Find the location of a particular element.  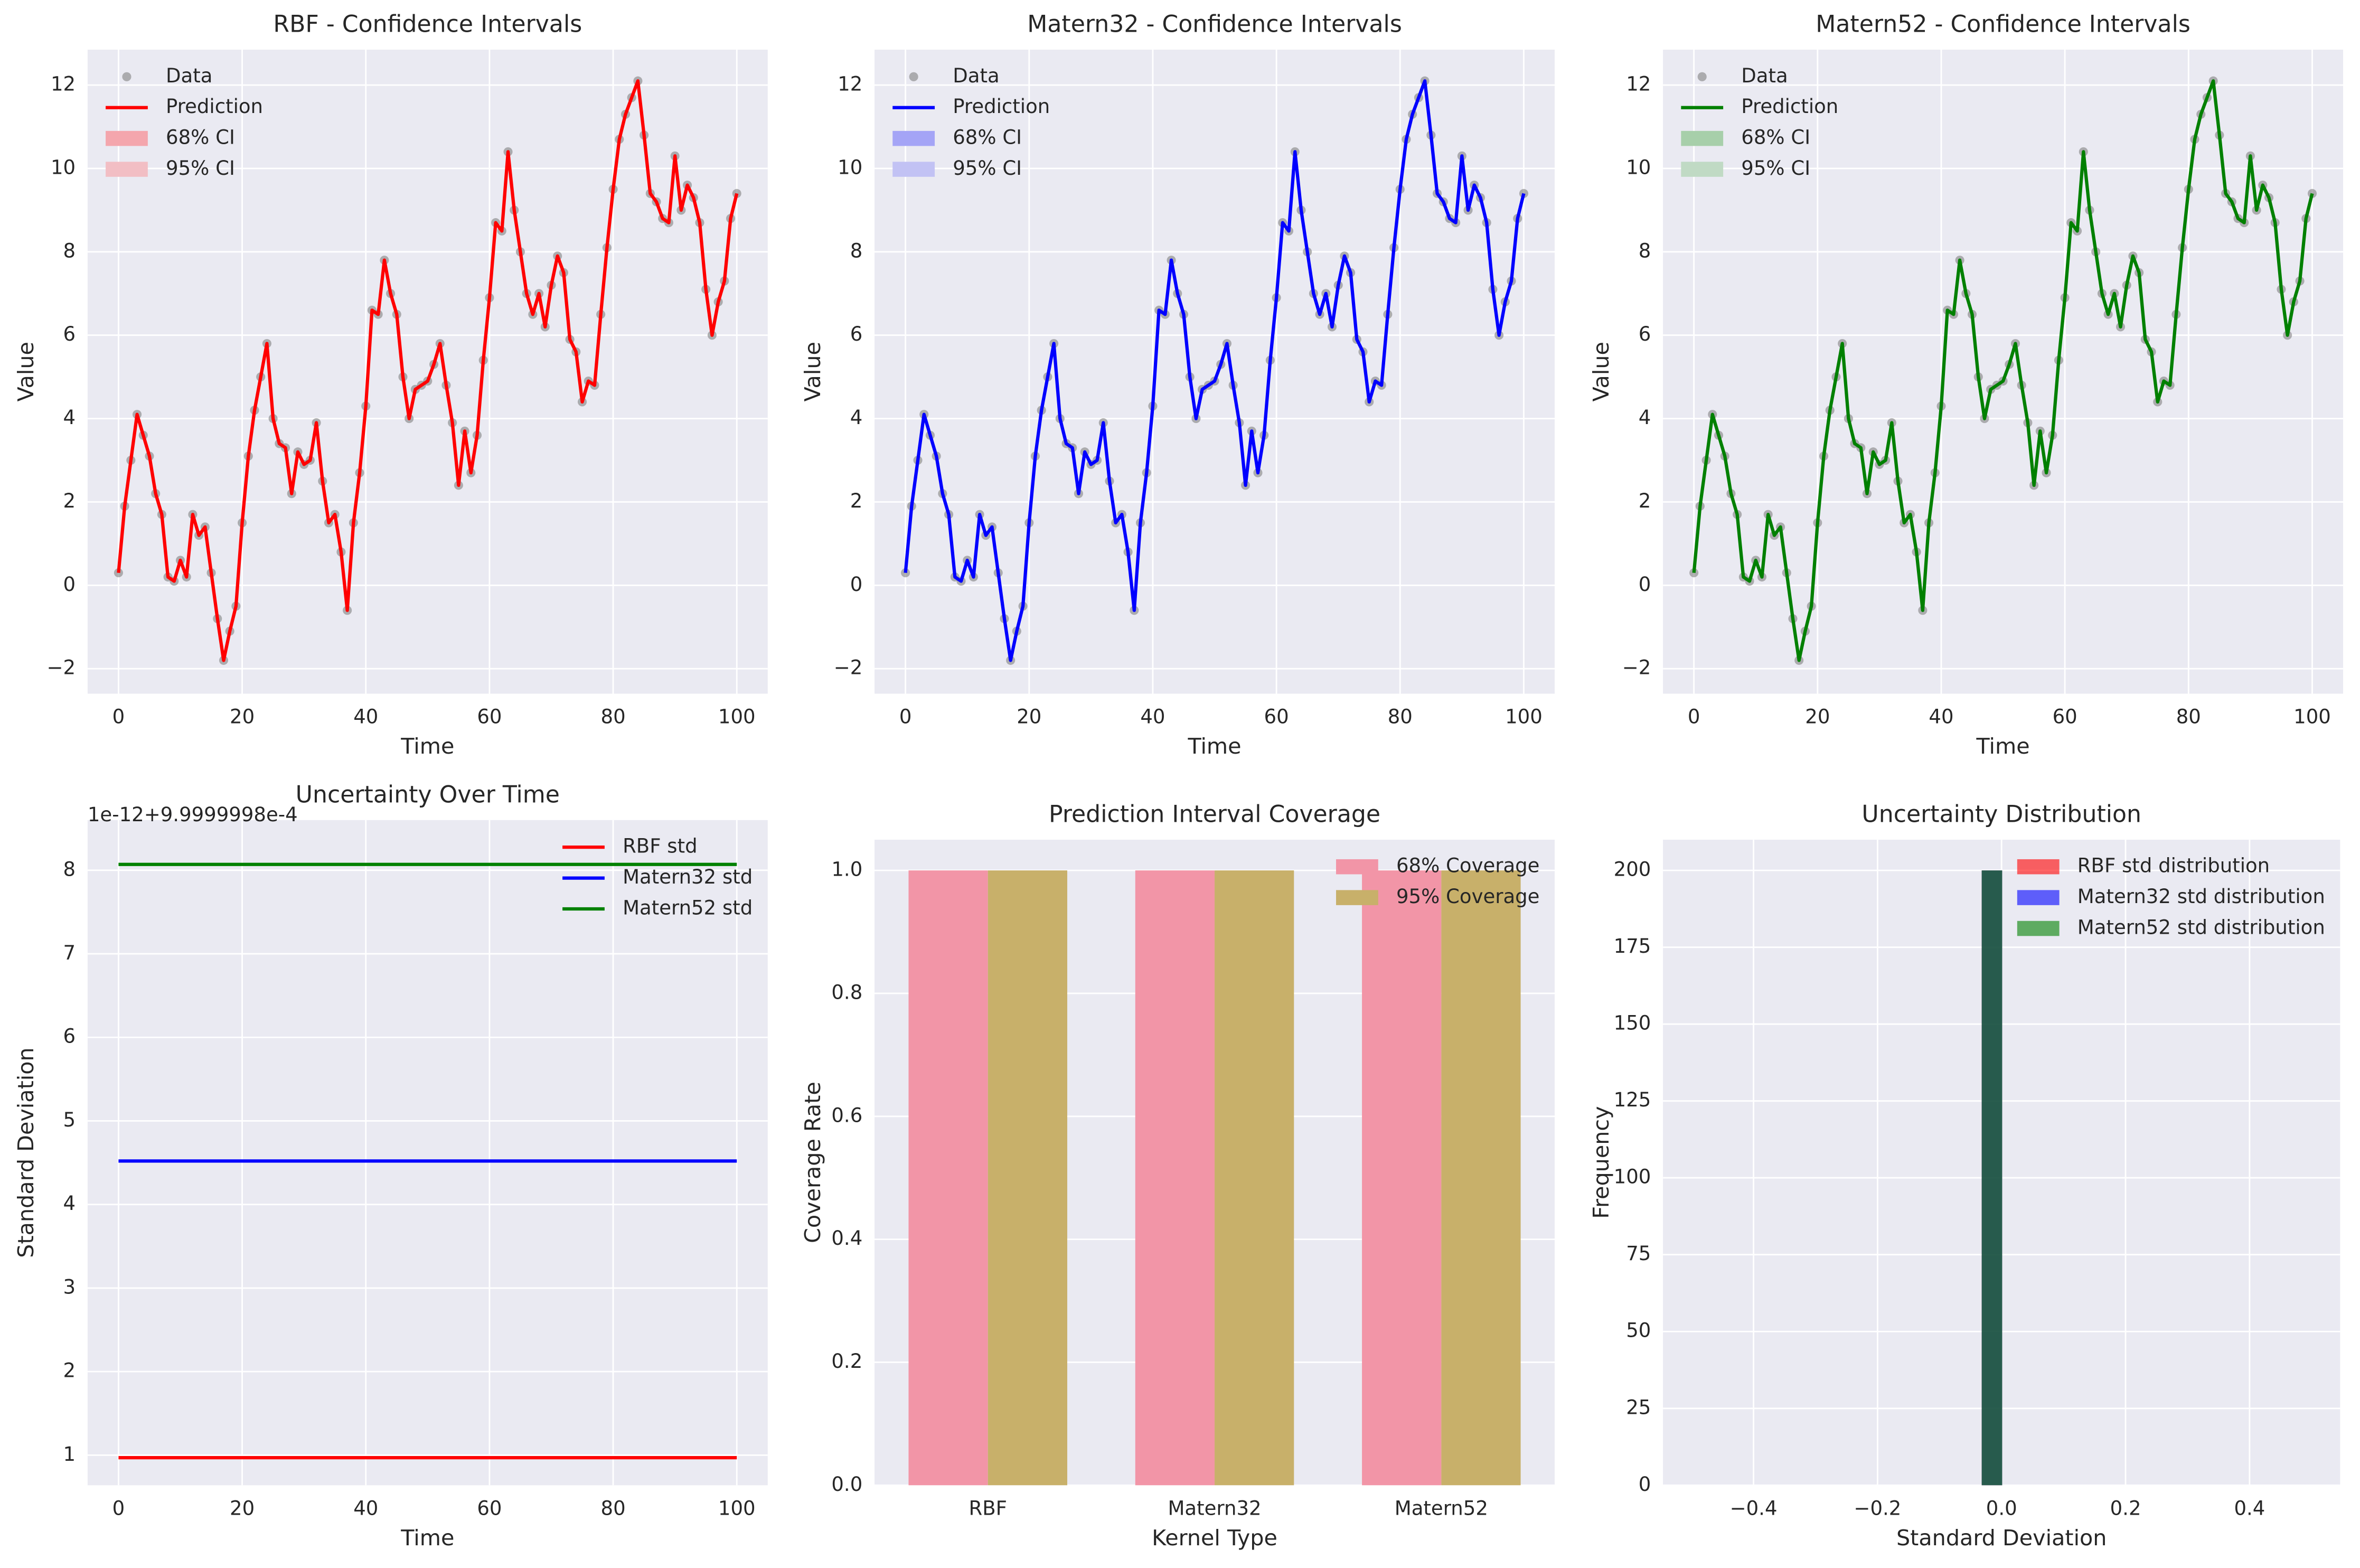

y-tick-label: 5 is located at coordinates (69, 1120).